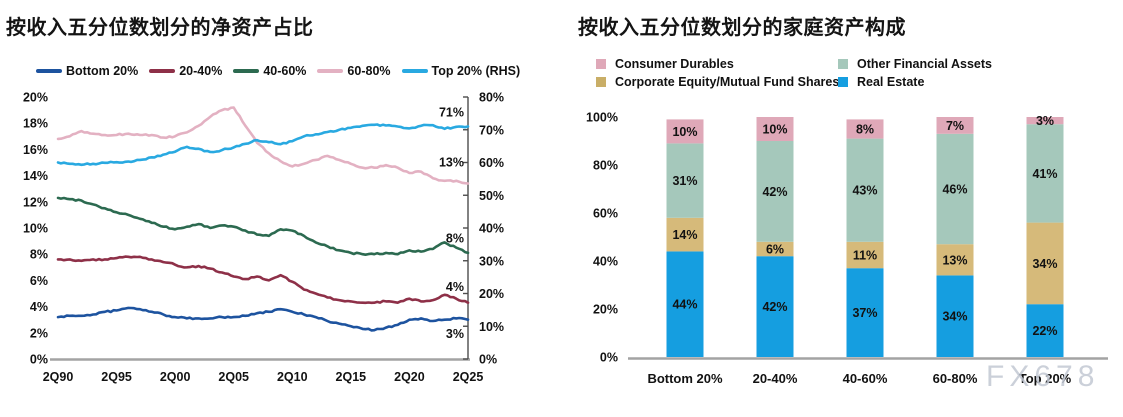  Describe the element at coordinates (285, 71) in the screenshot. I see `legend-label: 40-60%` at that location.